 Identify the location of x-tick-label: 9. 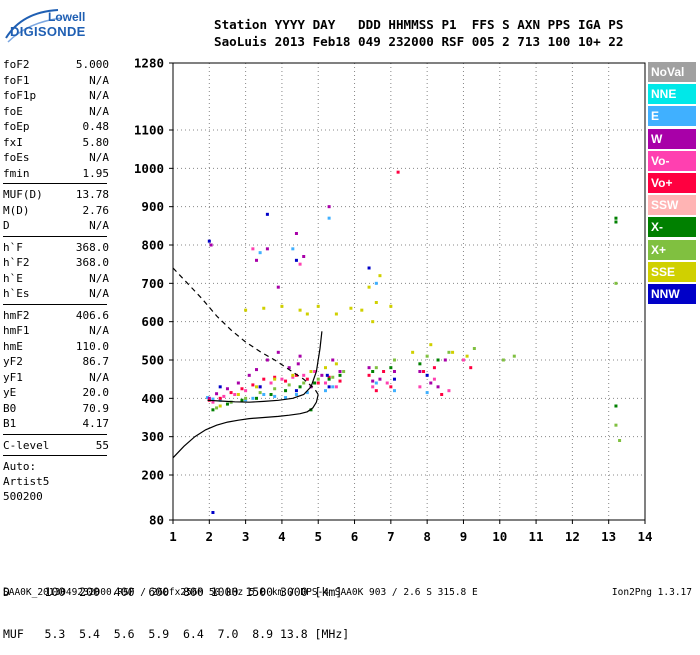
(464, 536).